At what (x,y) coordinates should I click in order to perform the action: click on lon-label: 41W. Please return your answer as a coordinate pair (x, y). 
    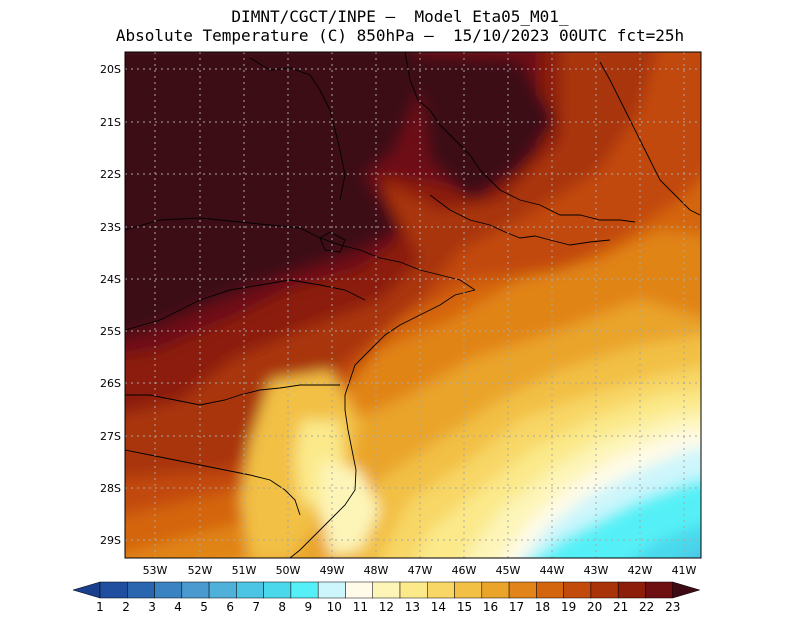
    Looking at the image, I should click on (684, 570).